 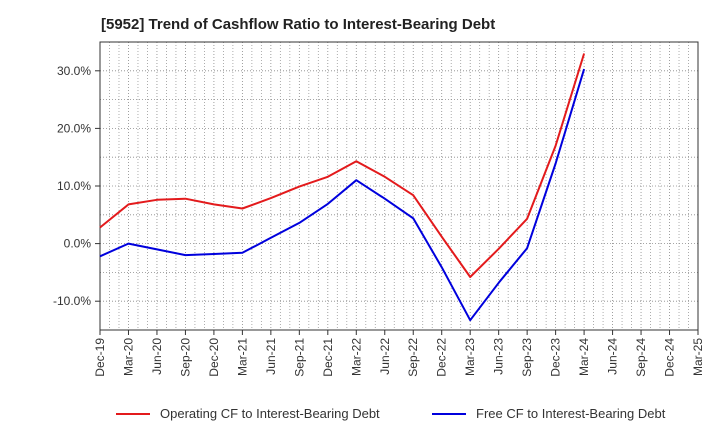 I want to click on x-tick-label: Dec-23, so click(x=556, y=357).